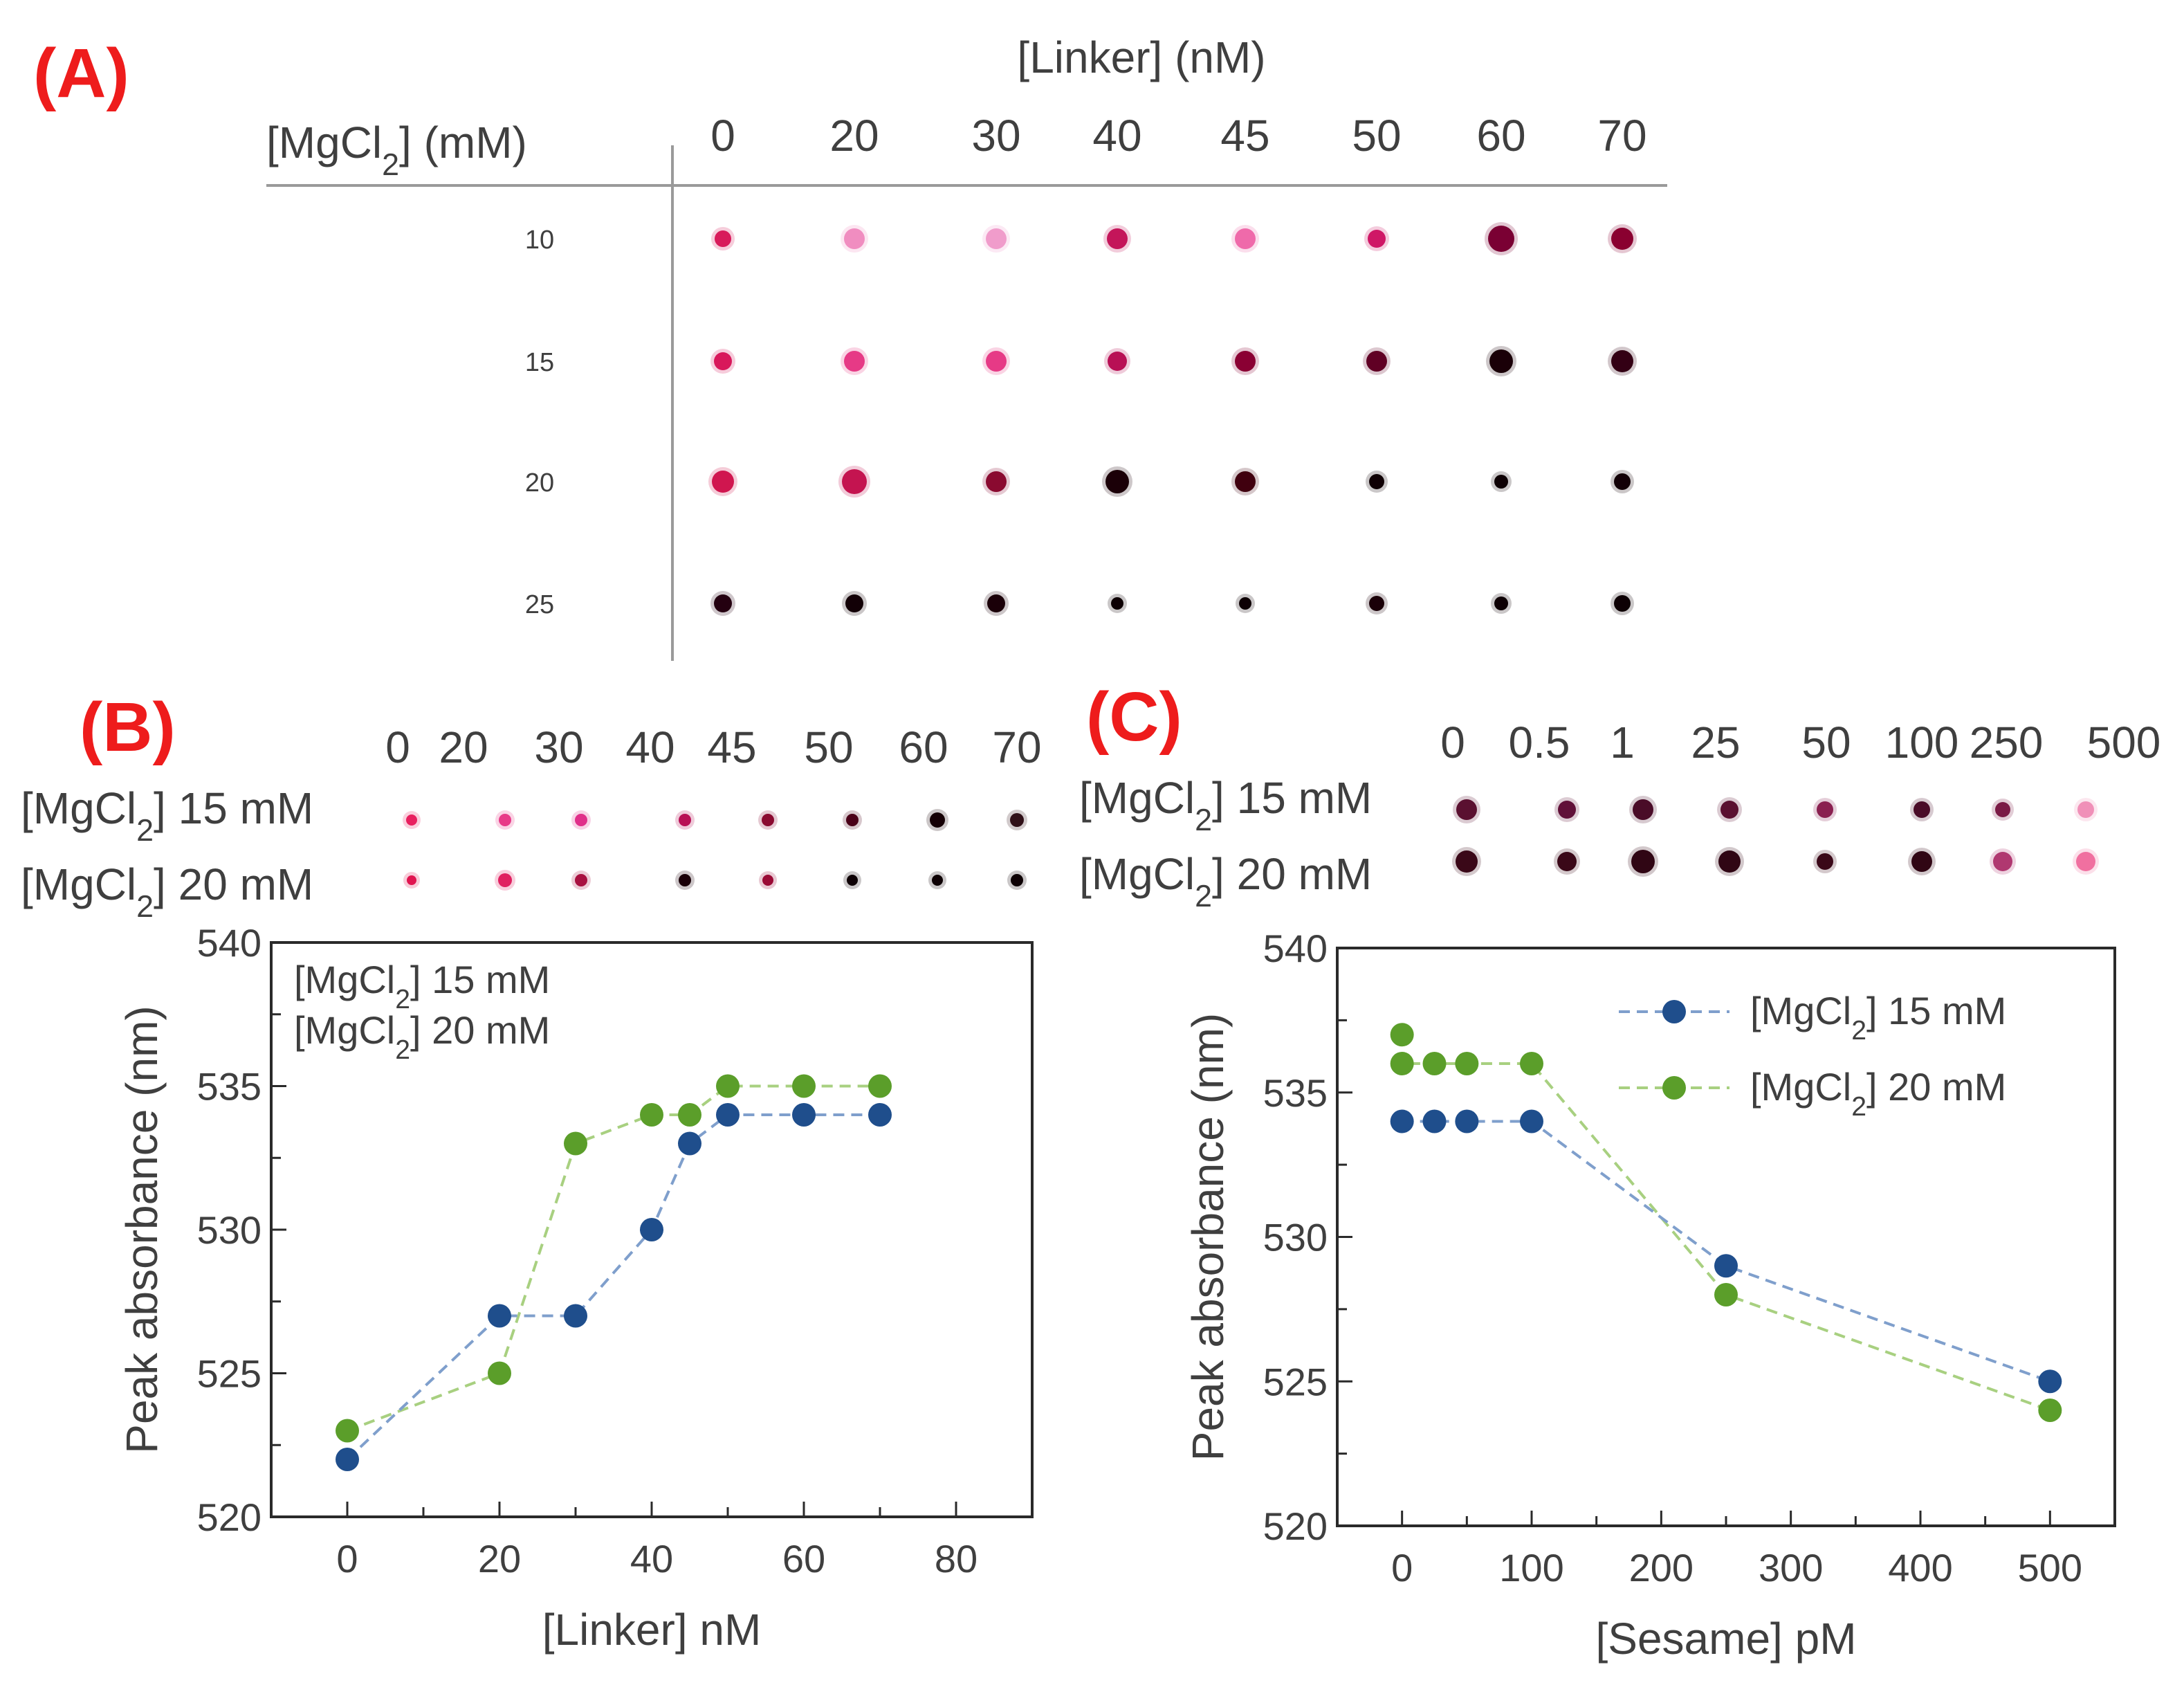  What do you see at coordinates (2050, 1568) in the screenshot?
I see `x-tick-label: 500` at bounding box center [2050, 1568].